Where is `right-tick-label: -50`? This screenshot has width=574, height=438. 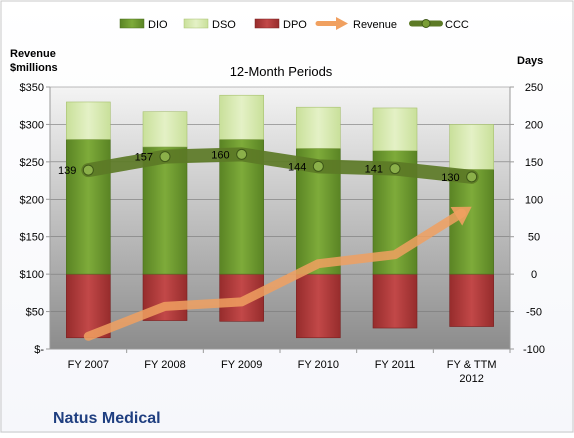
right-tick-label: -50 is located at coordinates (534, 313).